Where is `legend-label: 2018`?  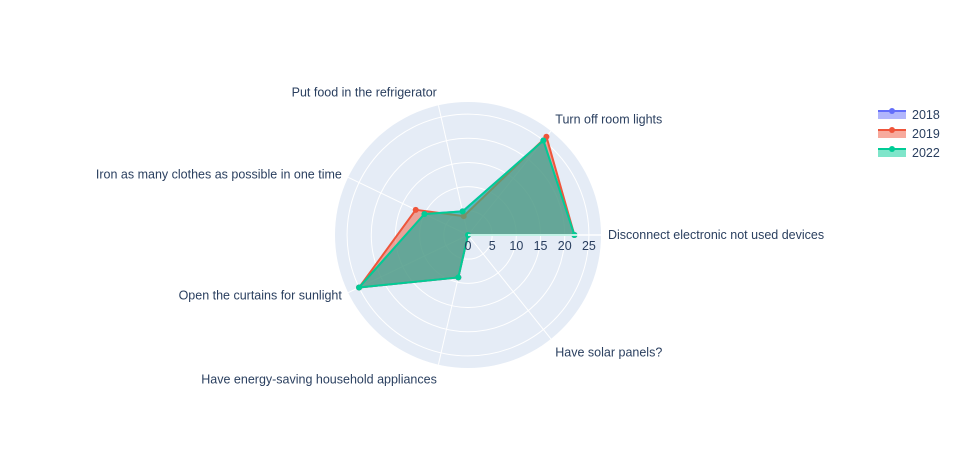
legend-label: 2018 is located at coordinates (926, 115).